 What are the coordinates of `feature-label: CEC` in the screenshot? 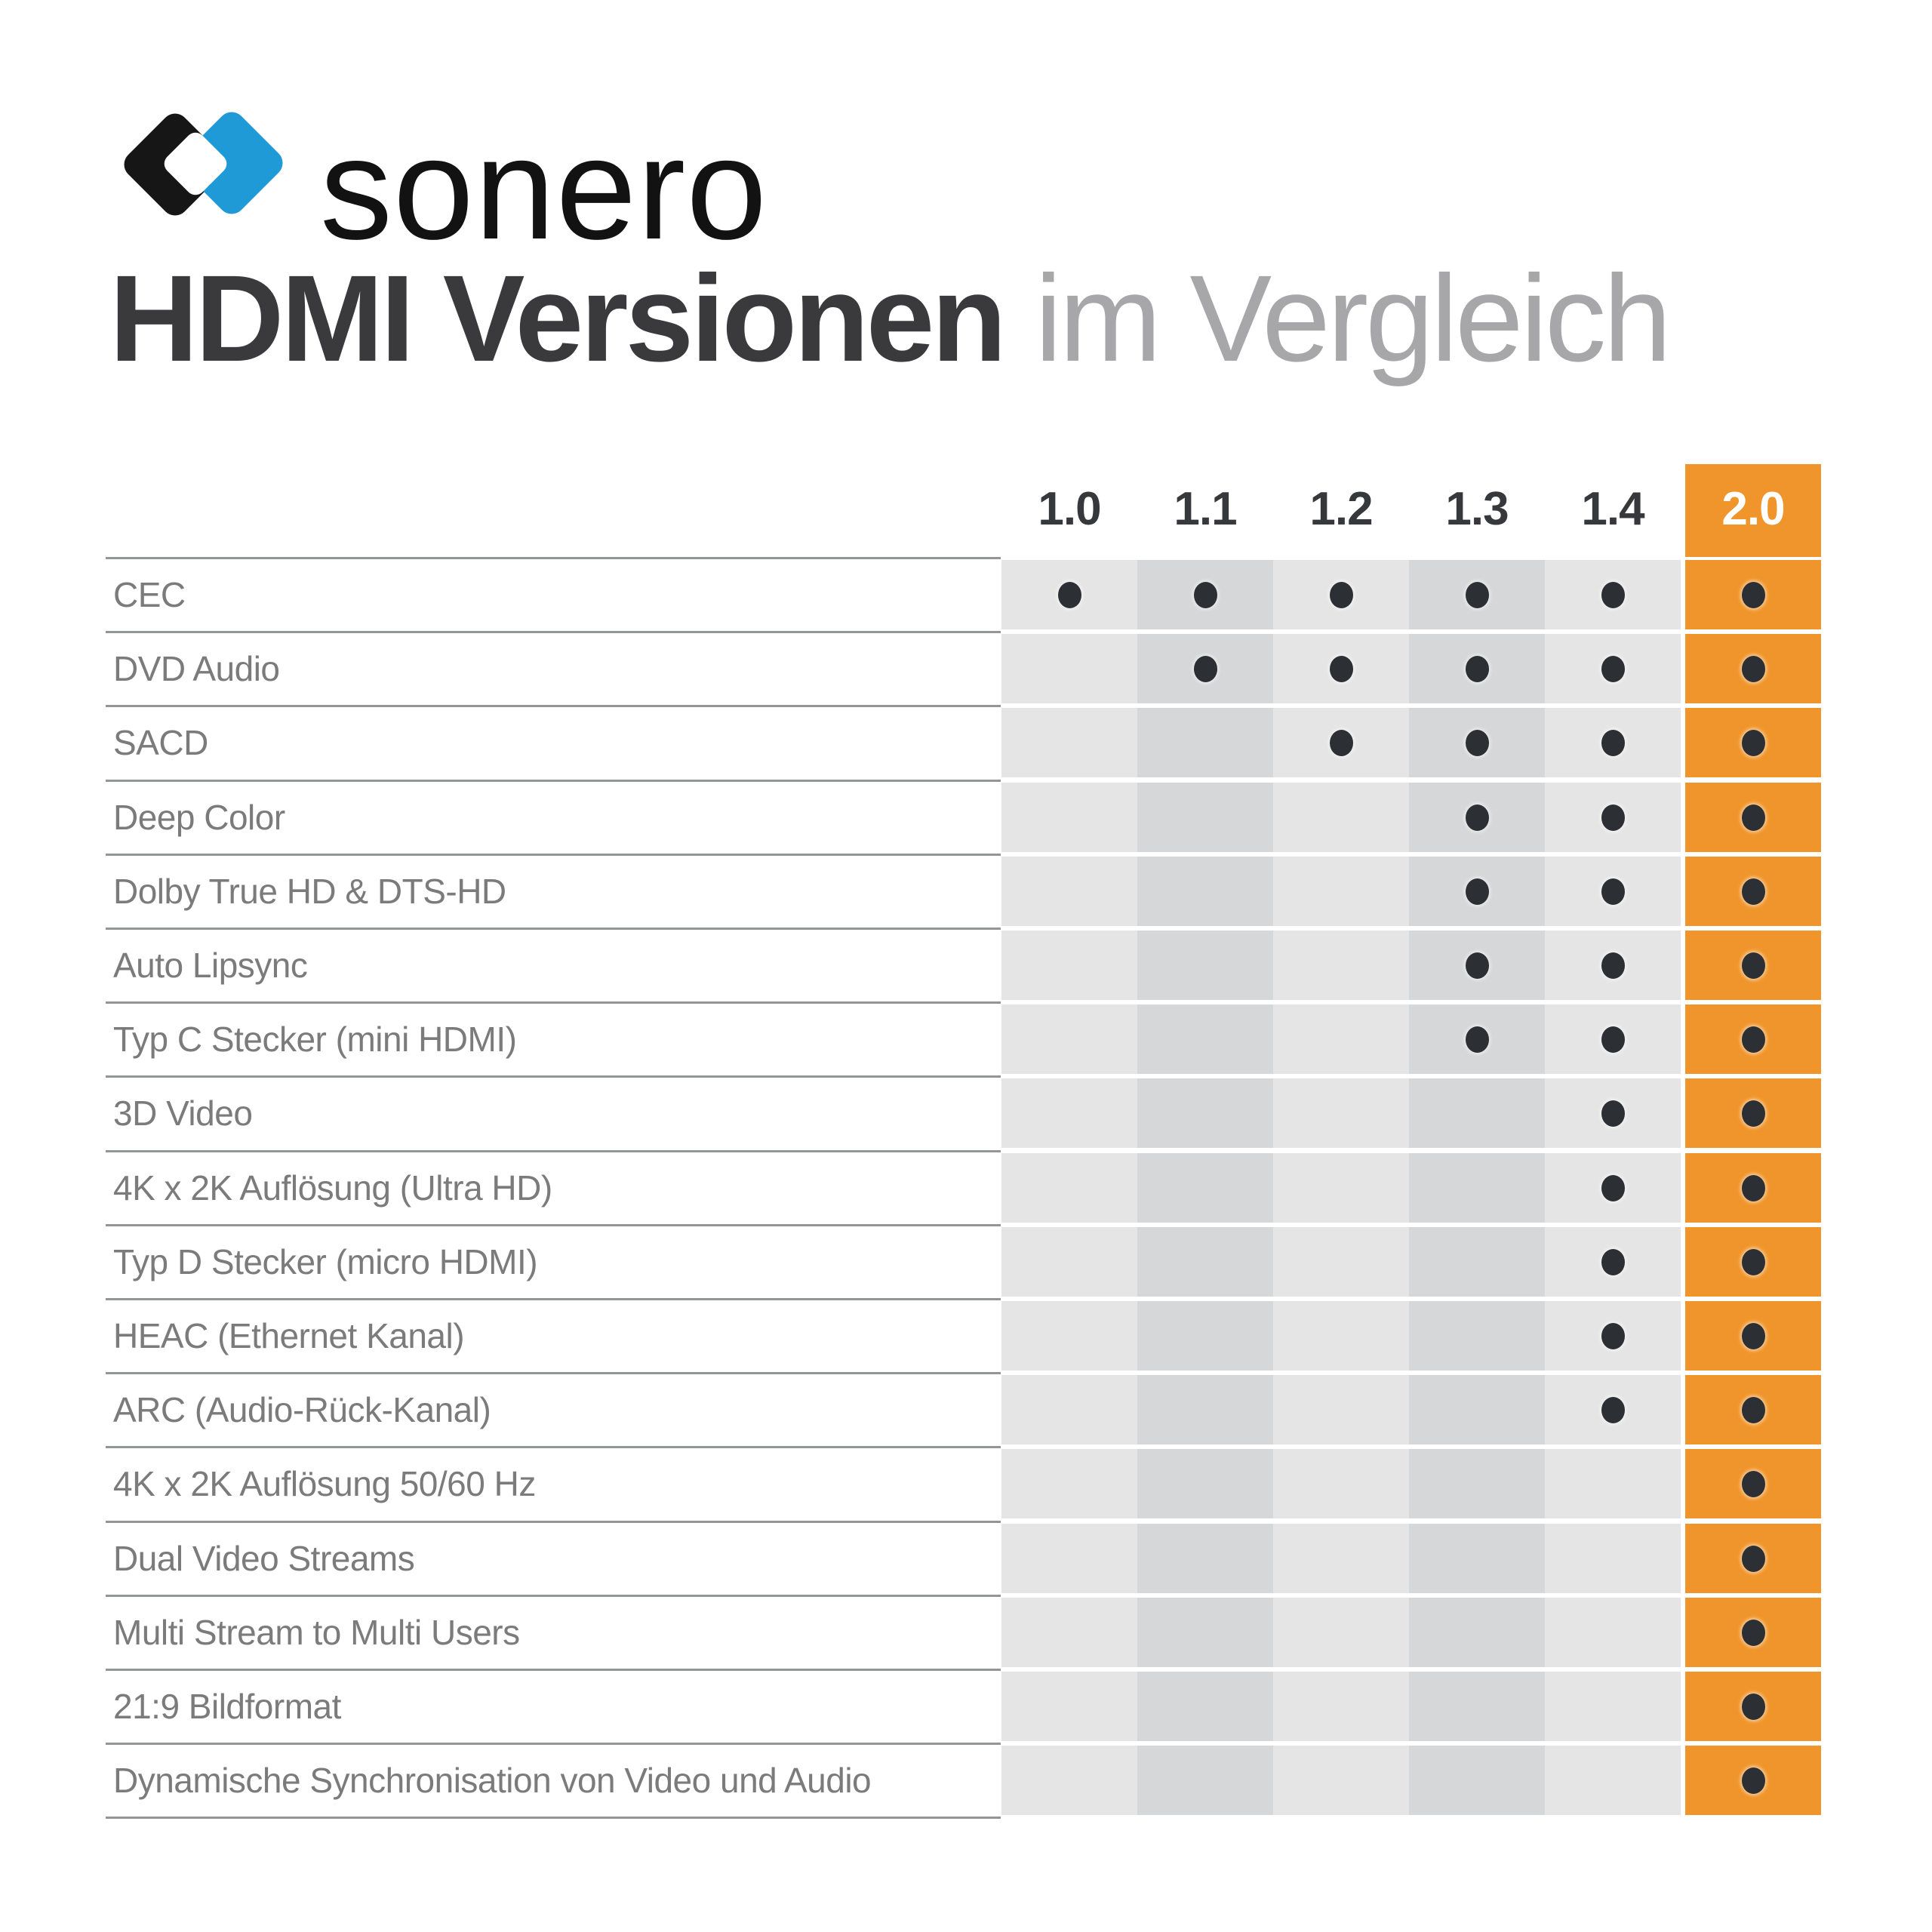 It's located at (149, 594).